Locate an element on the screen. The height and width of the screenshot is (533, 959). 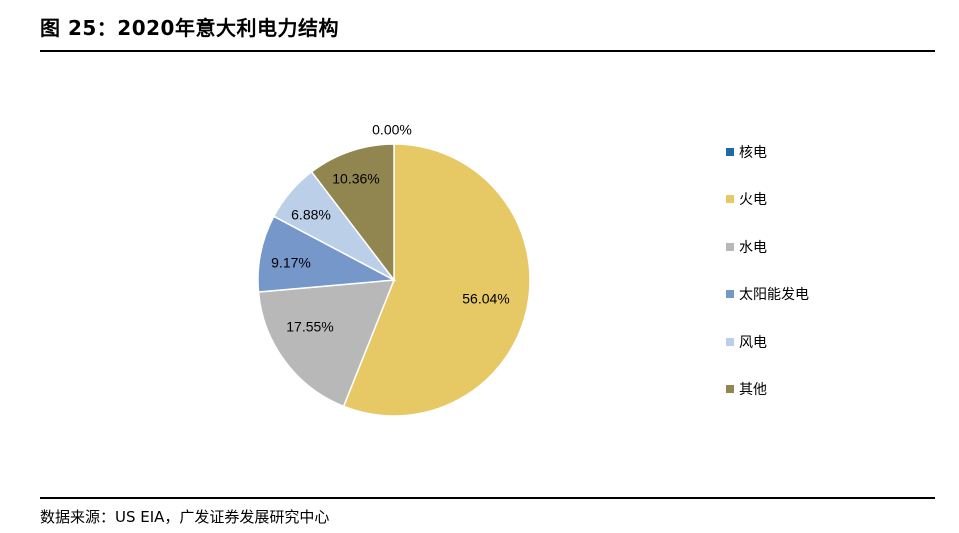
source-rule is located at coordinates (487, 498).